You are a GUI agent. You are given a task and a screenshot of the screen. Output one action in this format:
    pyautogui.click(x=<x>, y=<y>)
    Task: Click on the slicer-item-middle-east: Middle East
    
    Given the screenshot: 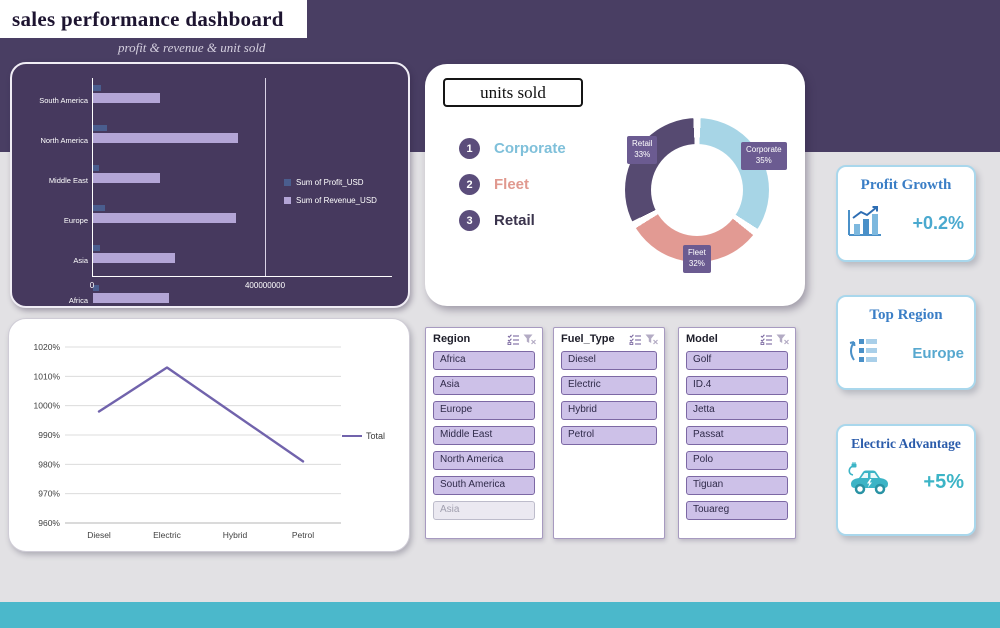 What is the action you would take?
    pyautogui.click(x=484, y=435)
    